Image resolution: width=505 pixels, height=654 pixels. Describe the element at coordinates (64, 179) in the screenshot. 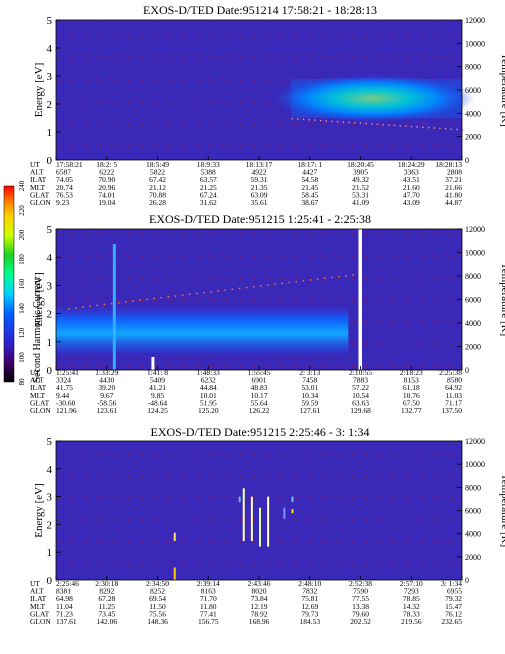

I see `table-cell: 74.05` at that location.